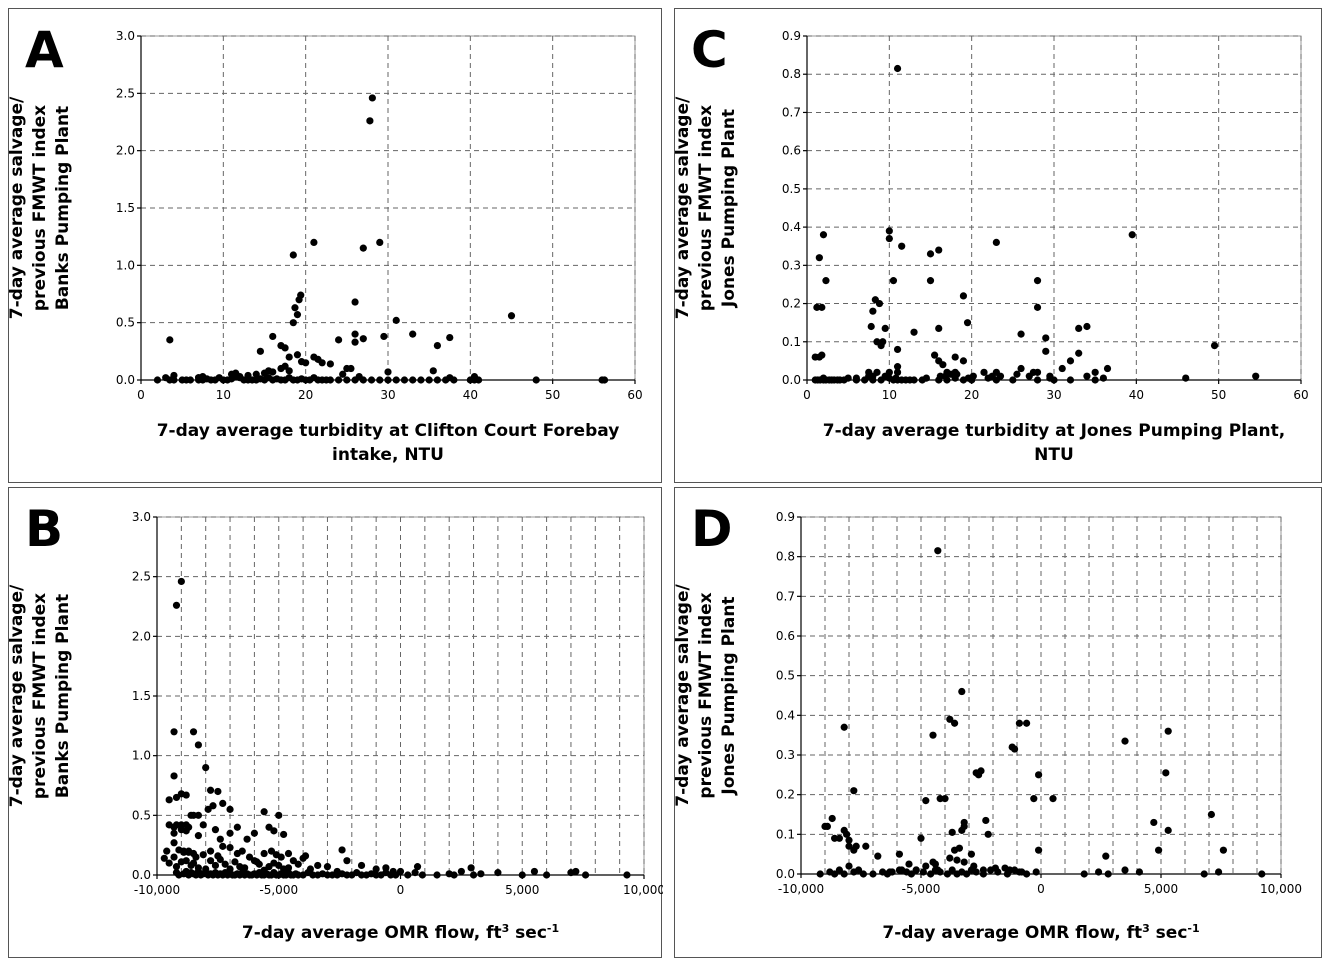 The height and width of the screenshot is (960, 1325). I want to click on chart-d-ytick-label: 0.8, so click(785, 557).